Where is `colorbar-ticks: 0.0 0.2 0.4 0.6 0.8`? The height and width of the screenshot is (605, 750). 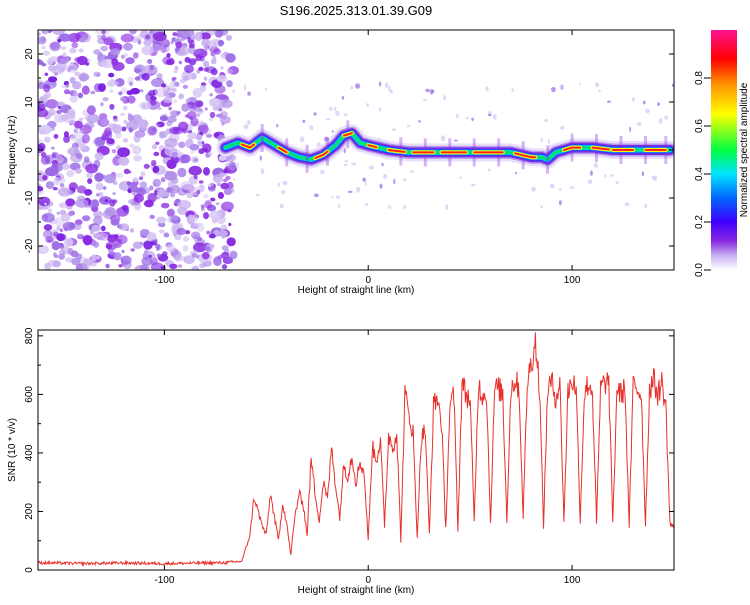 colorbar-ticks: 0.0 0.2 0.4 0.6 0.8 is located at coordinates (702, 174).